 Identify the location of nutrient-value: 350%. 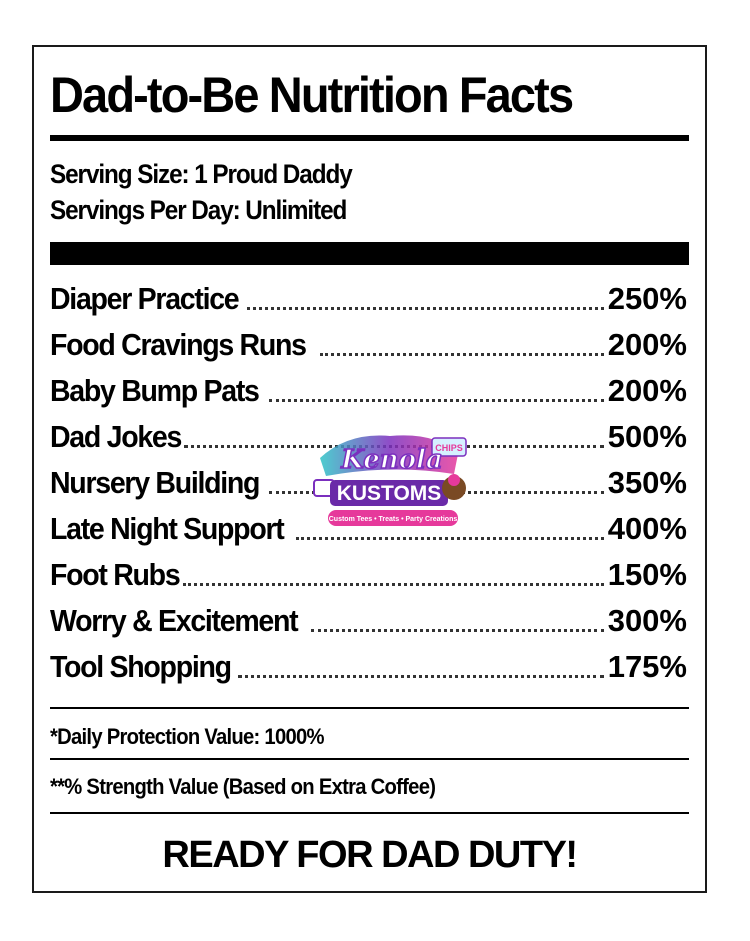
(647, 482).